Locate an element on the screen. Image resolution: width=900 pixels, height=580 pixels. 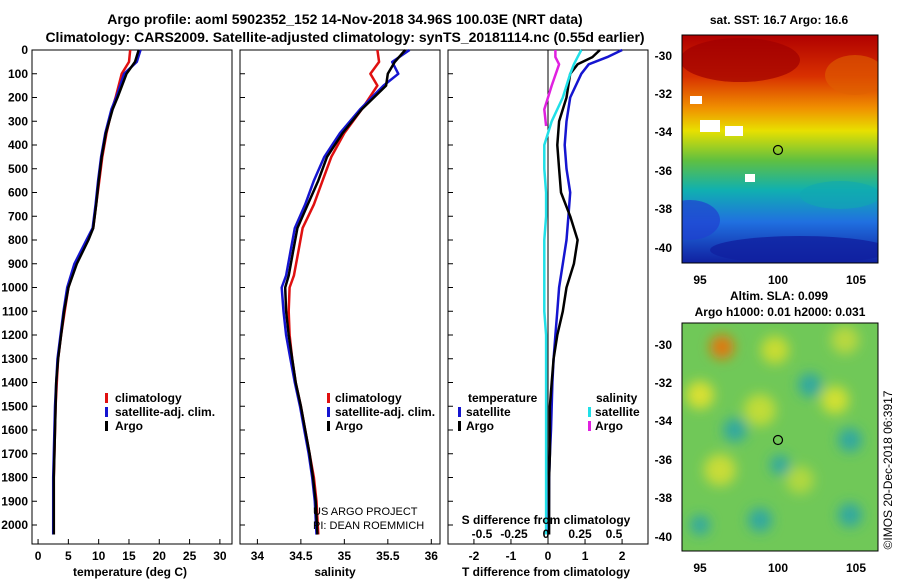
legend-title-temperature: temperature is located at coordinates (503, 398).